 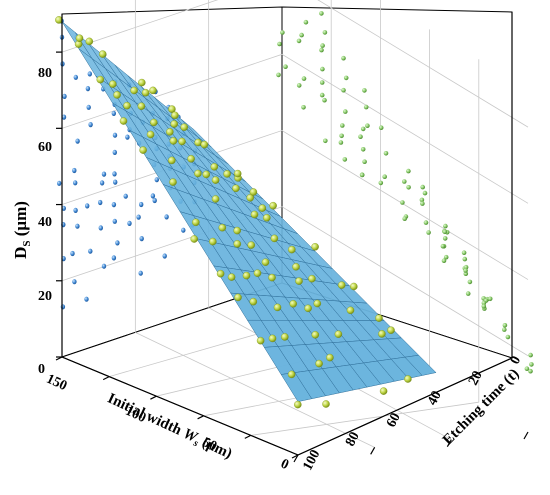 What do you see at coordinates (56, 383) in the screenshot?
I see `x-tick-label: 150` at bounding box center [56, 383].